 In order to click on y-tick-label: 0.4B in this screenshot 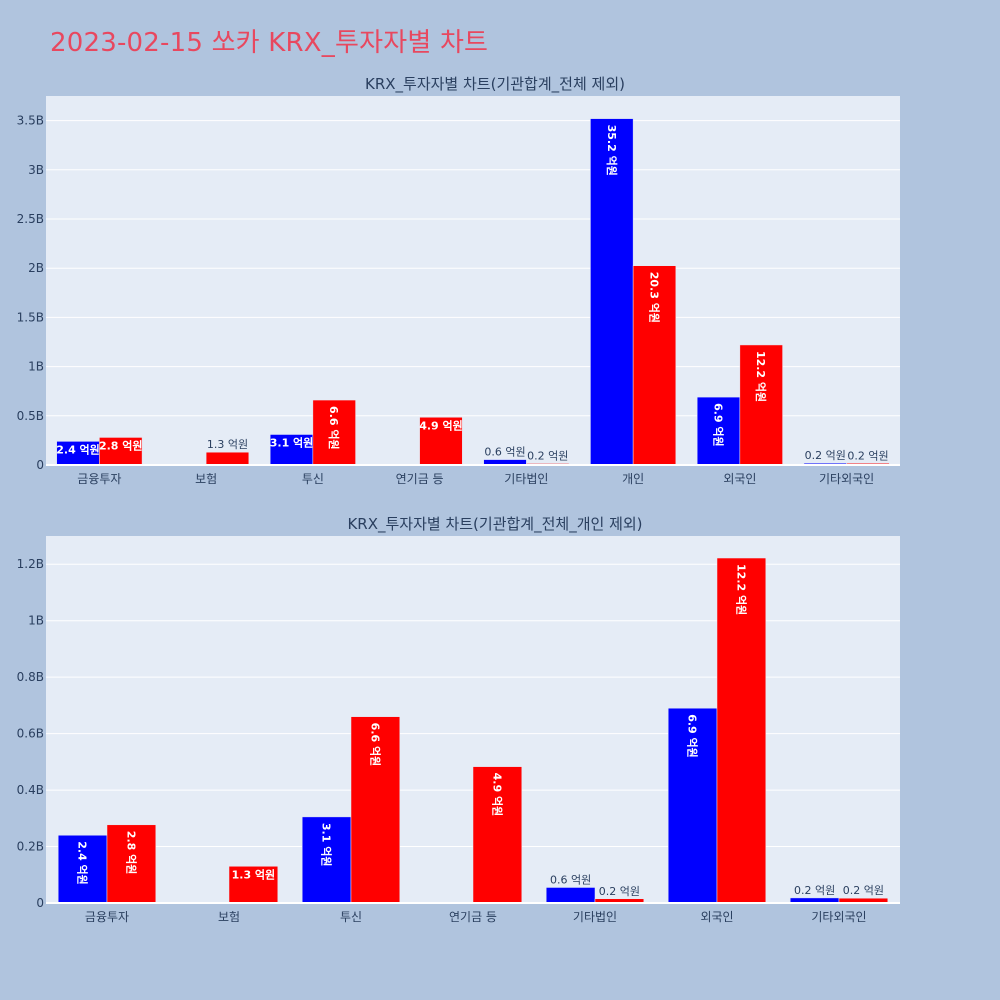, I will do `click(30, 790)`.